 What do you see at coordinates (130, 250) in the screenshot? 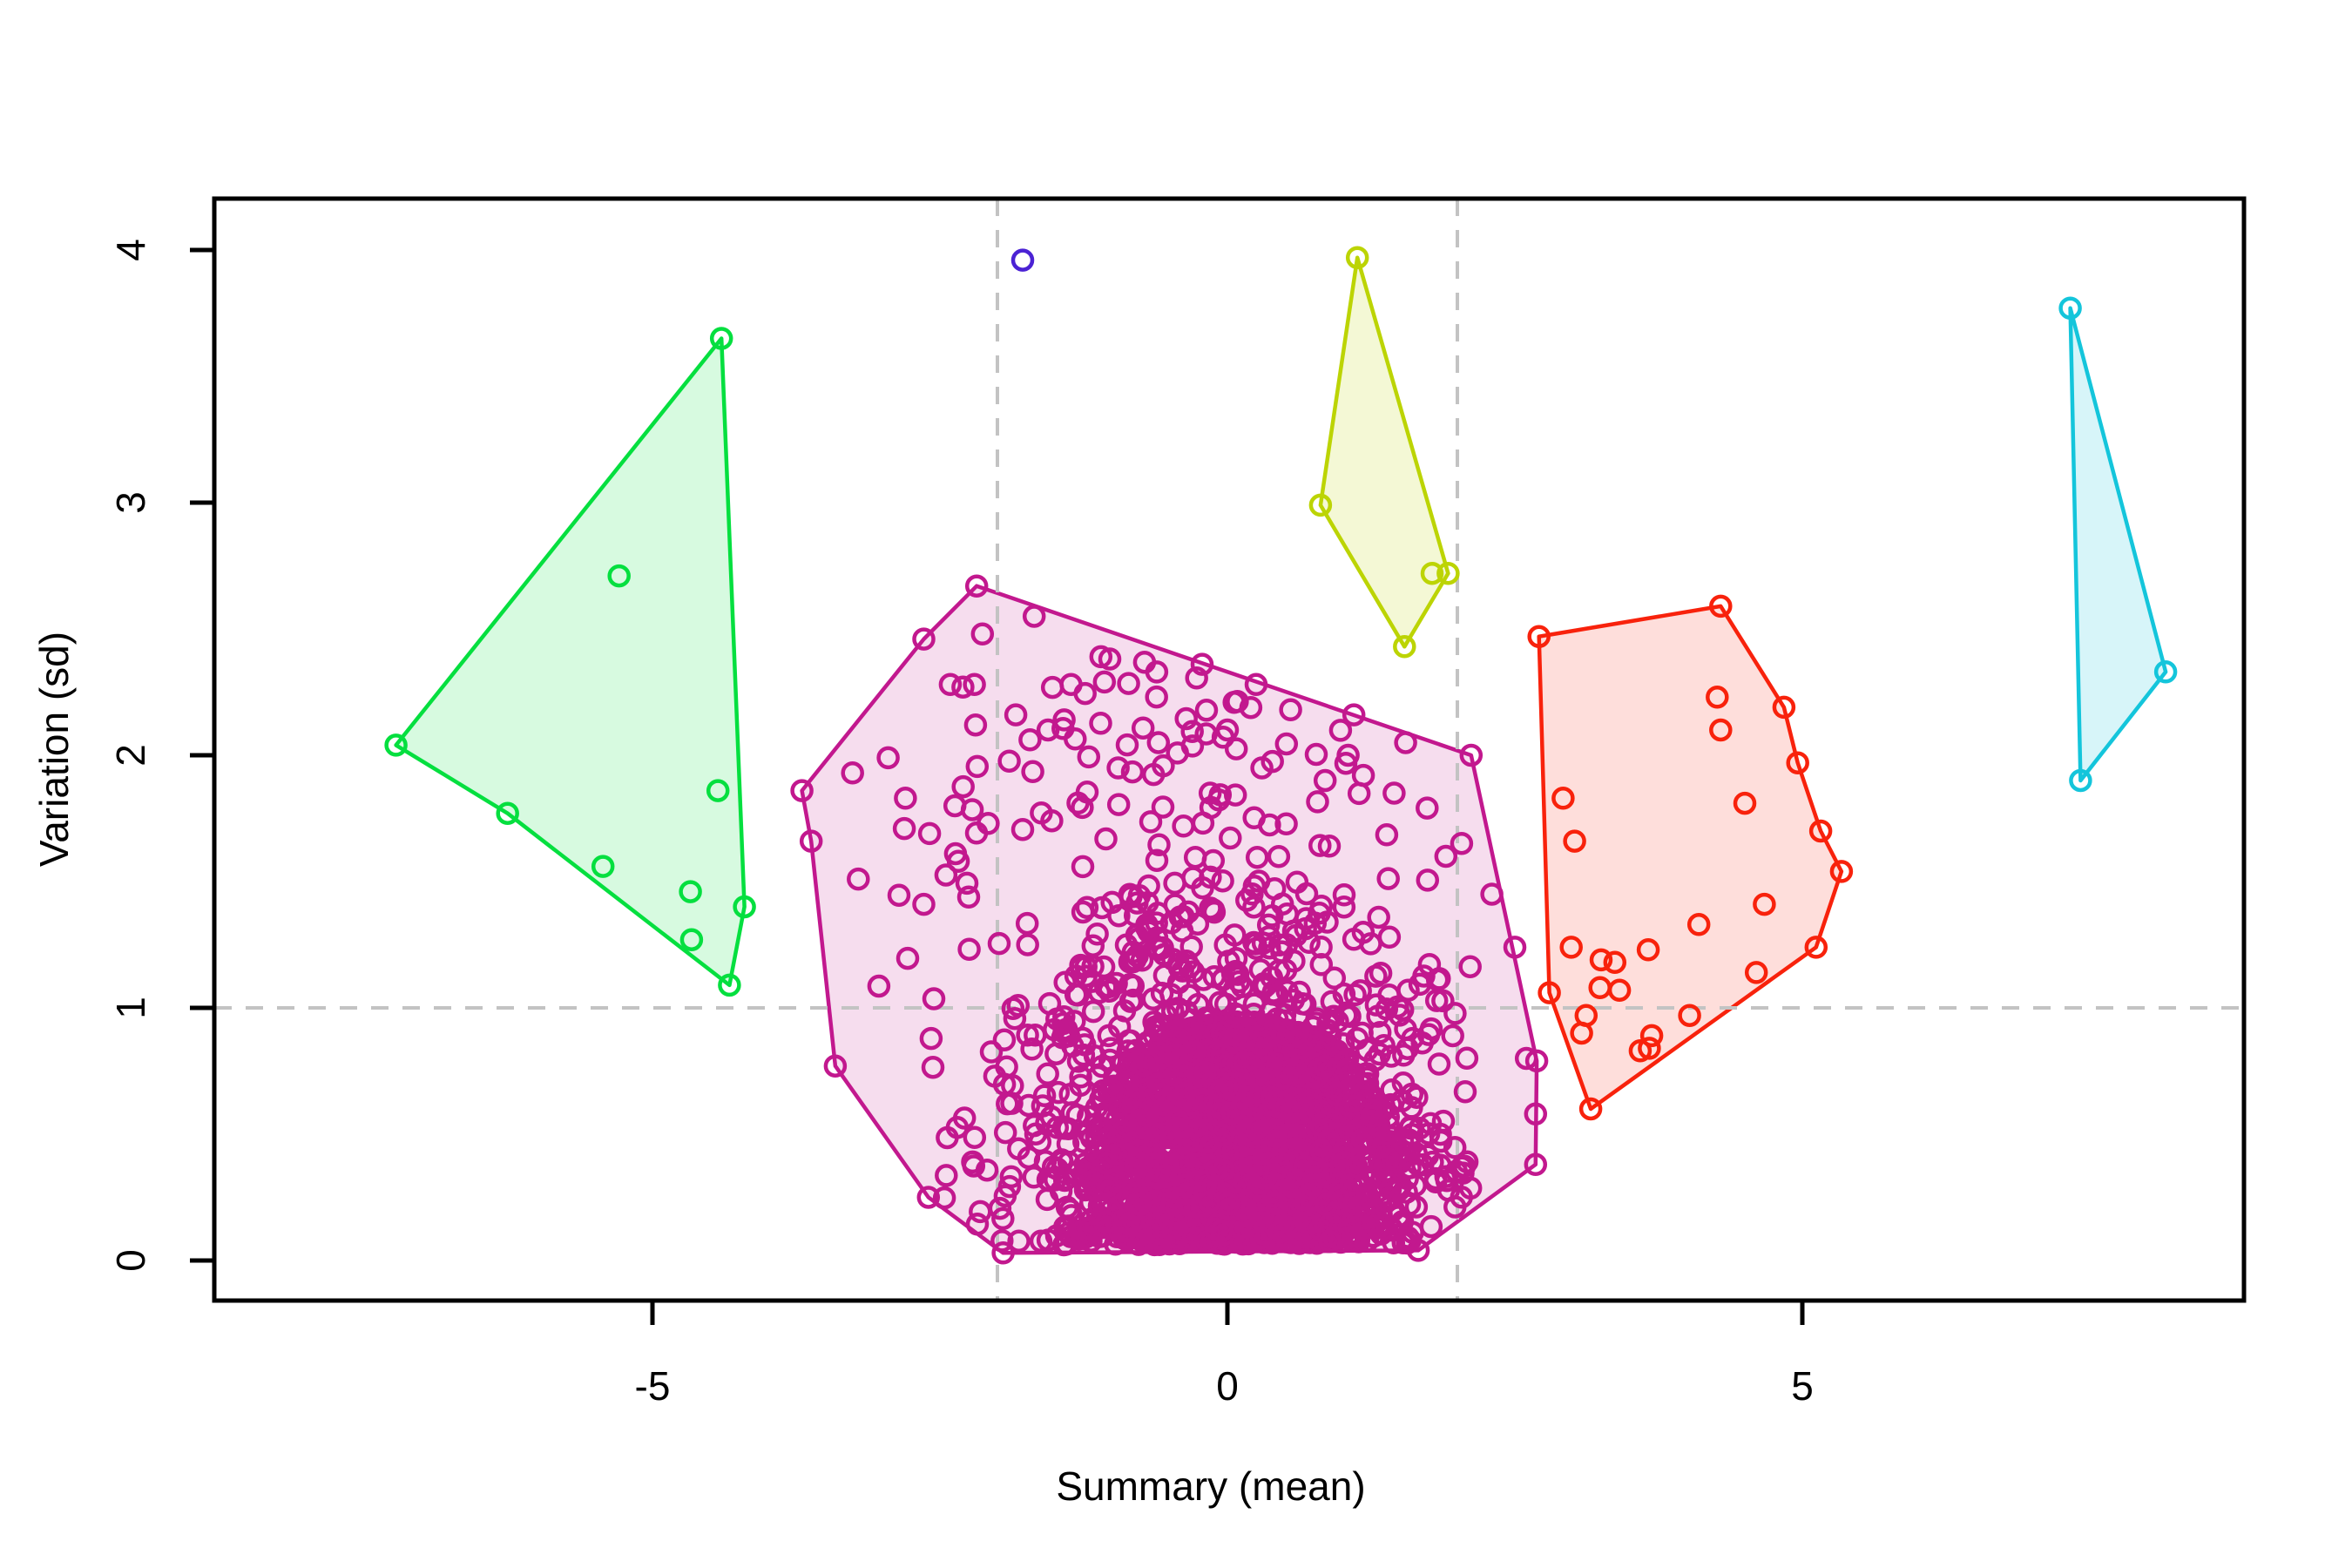
I see `y-tick-label: 4` at bounding box center [130, 250].